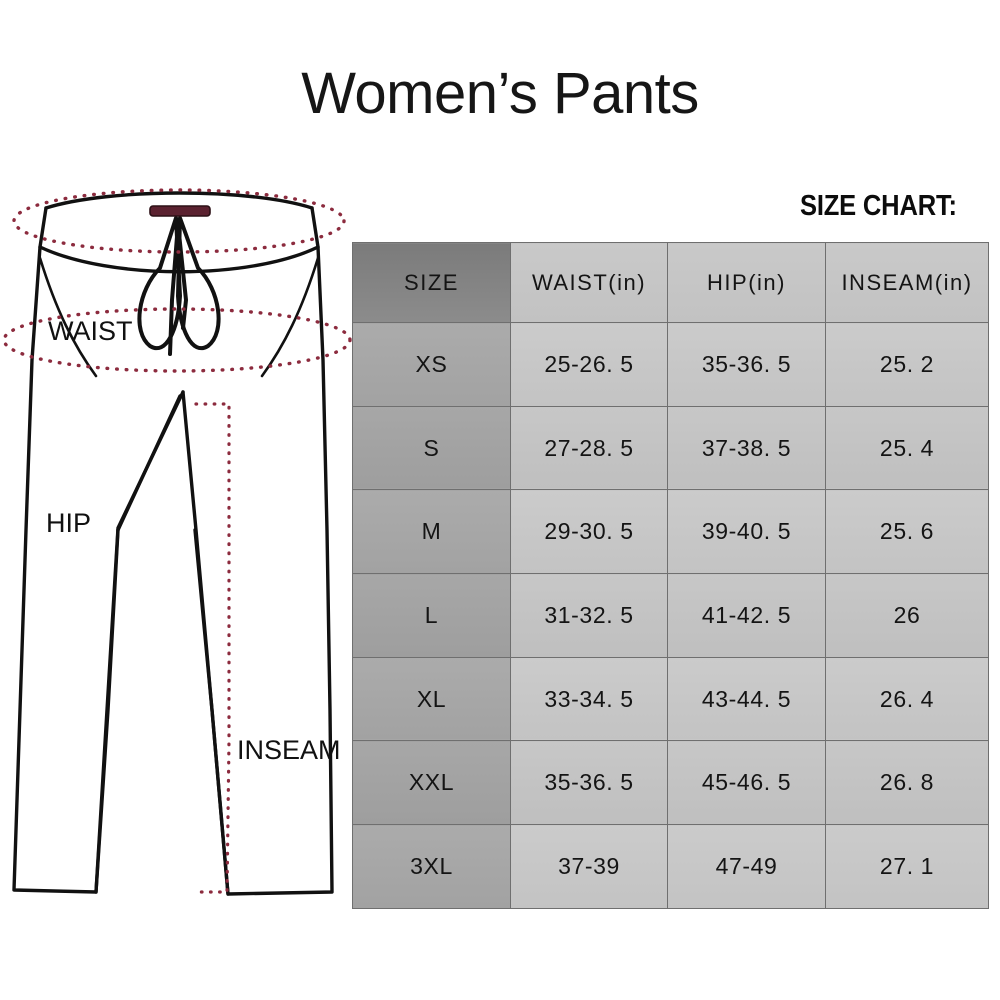 The image size is (1000, 1000). Describe the element at coordinates (907, 364) in the screenshot. I see `cell-inseam: 25. 2` at that location.